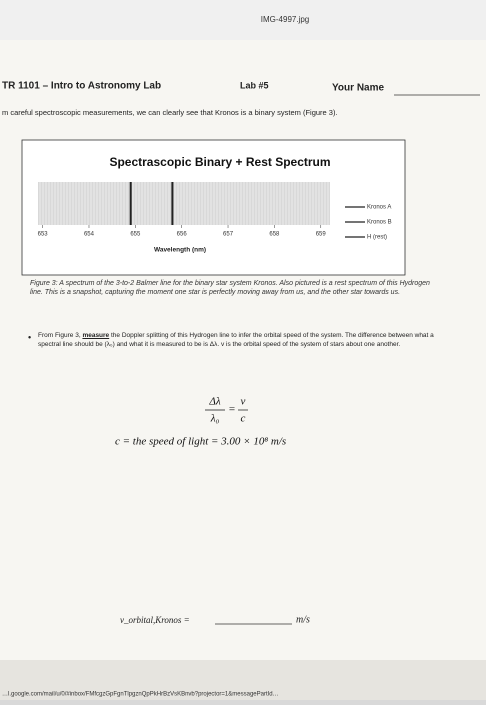 This screenshot has height=705, width=486. Describe the element at coordinates (274, 235) in the screenshot. I see `x-tick-label: 658` at that location.